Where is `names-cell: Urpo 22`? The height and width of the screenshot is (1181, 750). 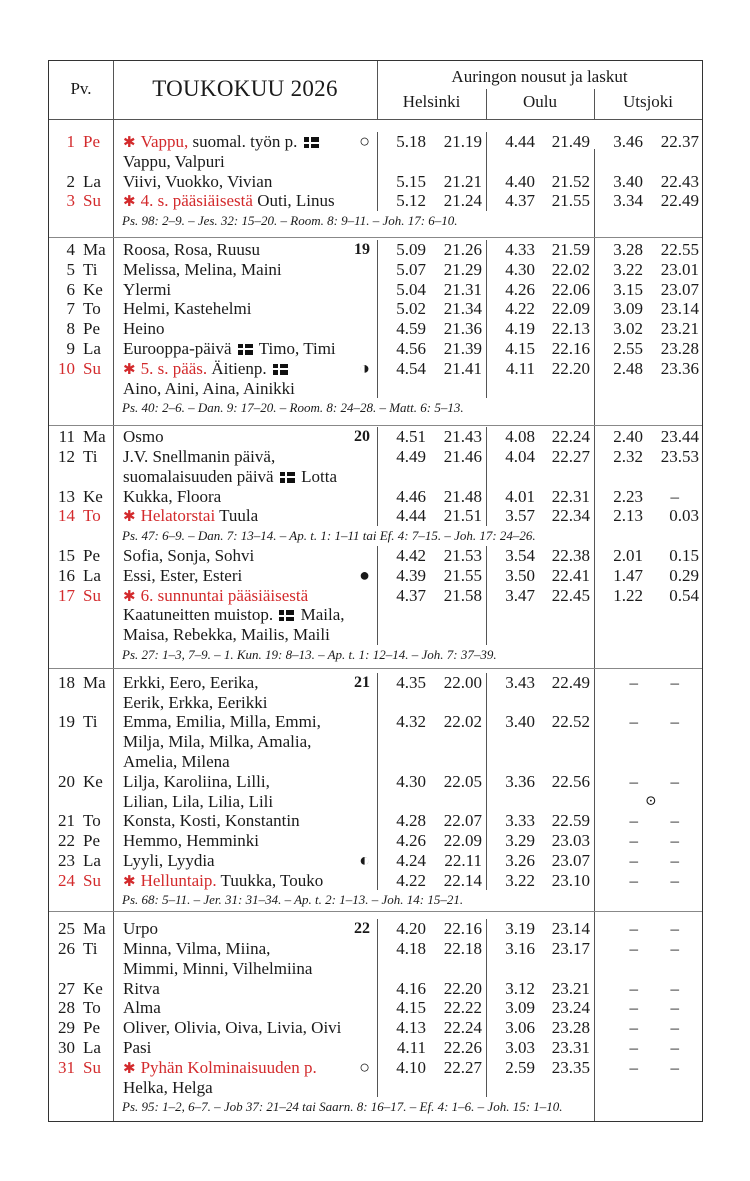 names-cell: Urpo 22 is located at coordinates (245, 929).